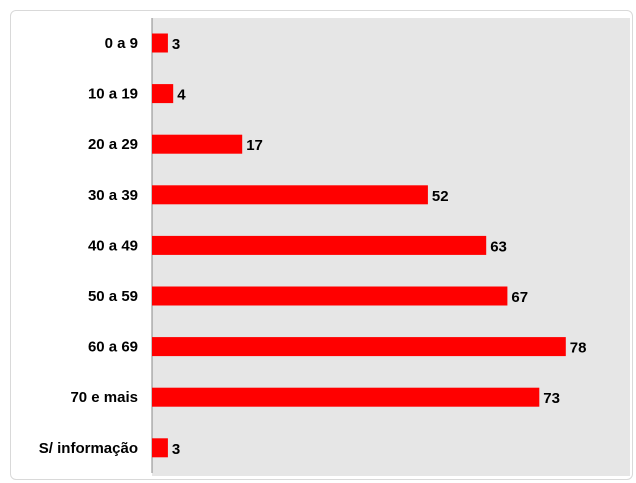  Describe the element at coordinates (181, 95) in the screenshot. I see `value-label-1: 4` at that location.